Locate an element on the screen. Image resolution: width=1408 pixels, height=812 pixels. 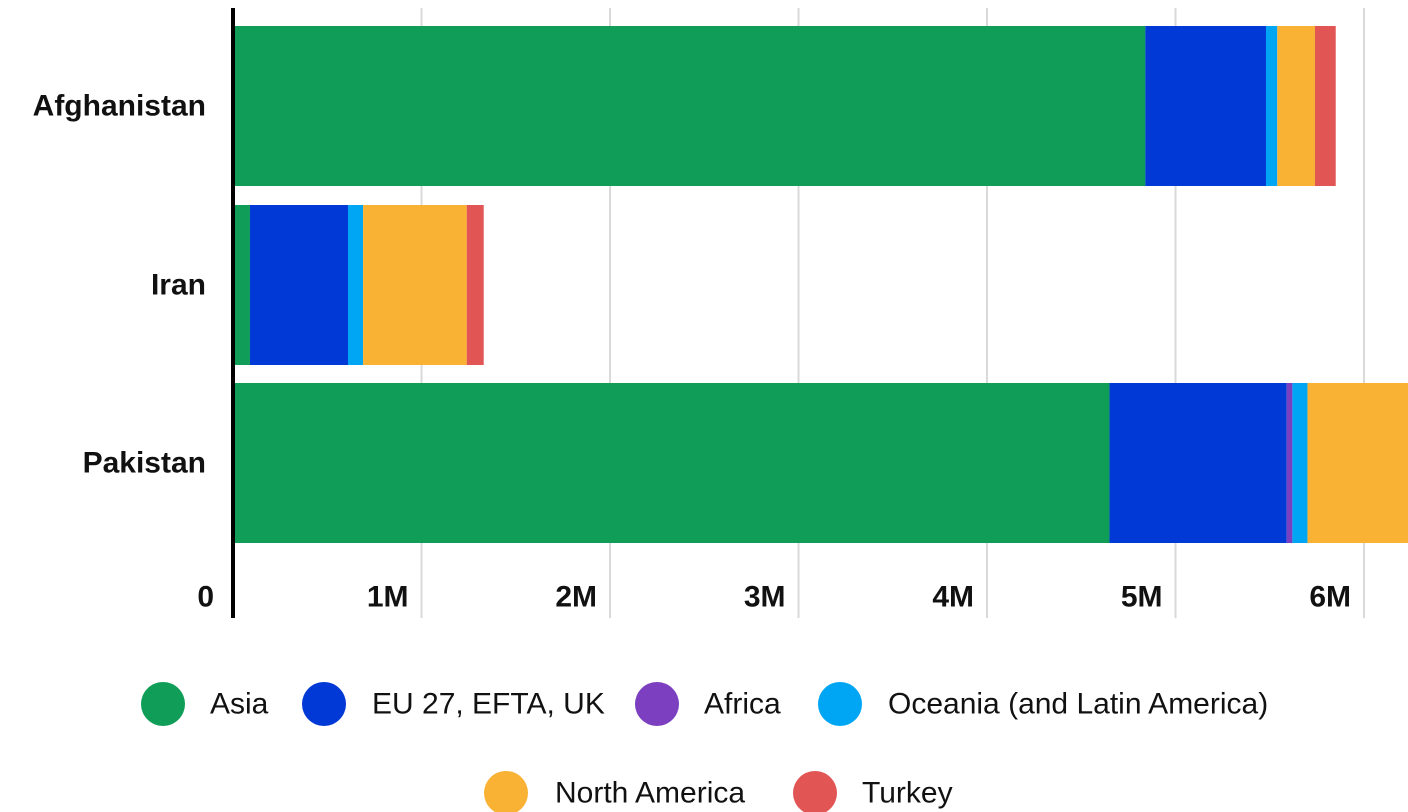
category-labels: Afghanistan Iran Pakistan is located at coordinates (119, 285).